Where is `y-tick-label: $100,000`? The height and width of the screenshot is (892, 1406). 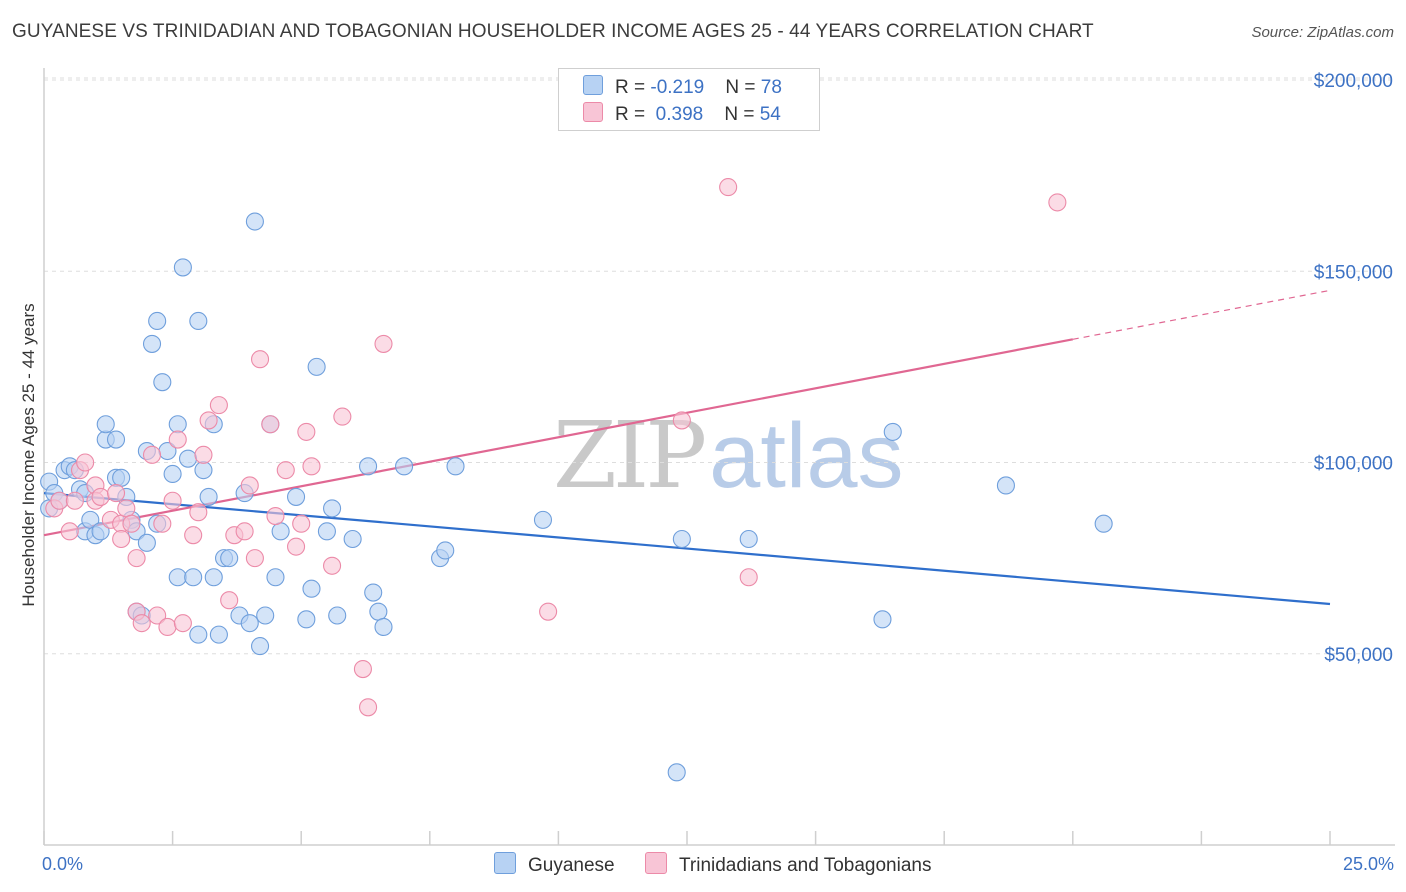
y-tick-label: $100,000 is located at coordinates (1353, 464).